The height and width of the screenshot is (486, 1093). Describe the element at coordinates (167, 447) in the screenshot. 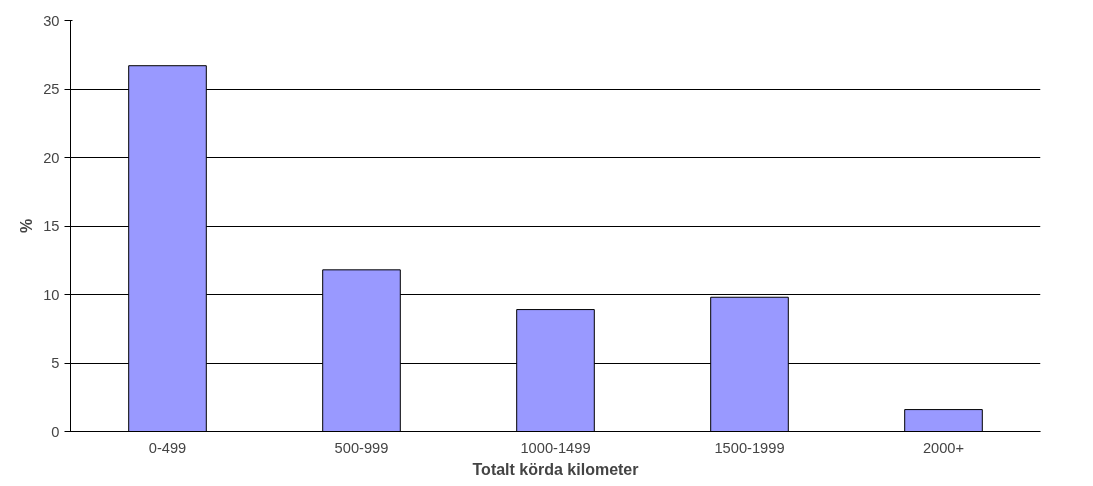

I see `x-tick-label: 0-499` at that location.